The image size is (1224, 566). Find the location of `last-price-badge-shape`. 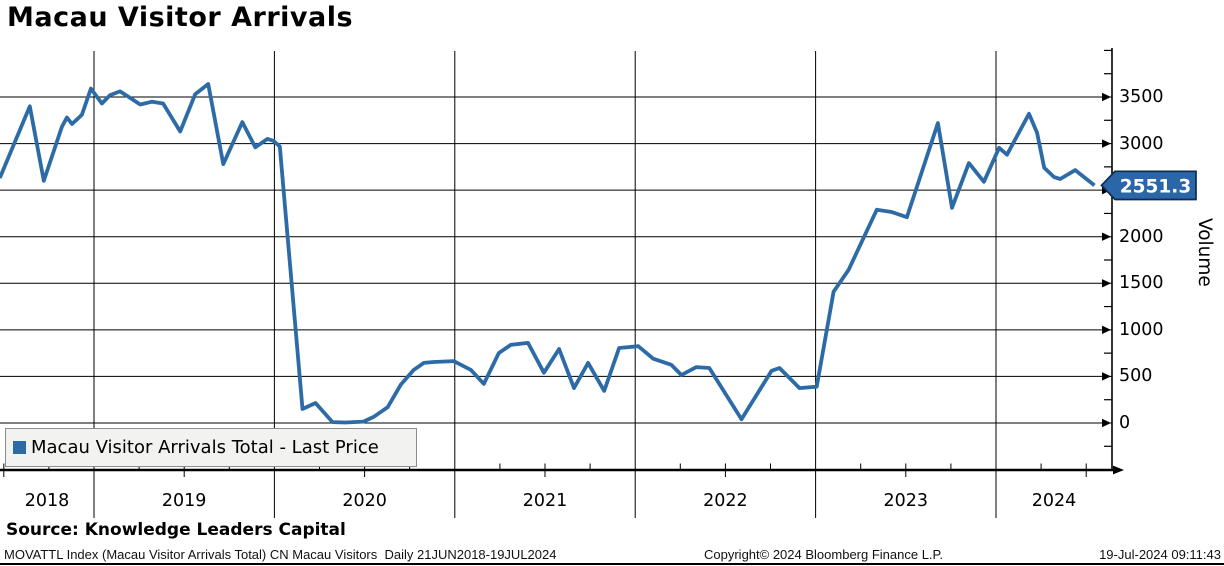

last-price-badge-shape is located at coordinates (1148, 185).